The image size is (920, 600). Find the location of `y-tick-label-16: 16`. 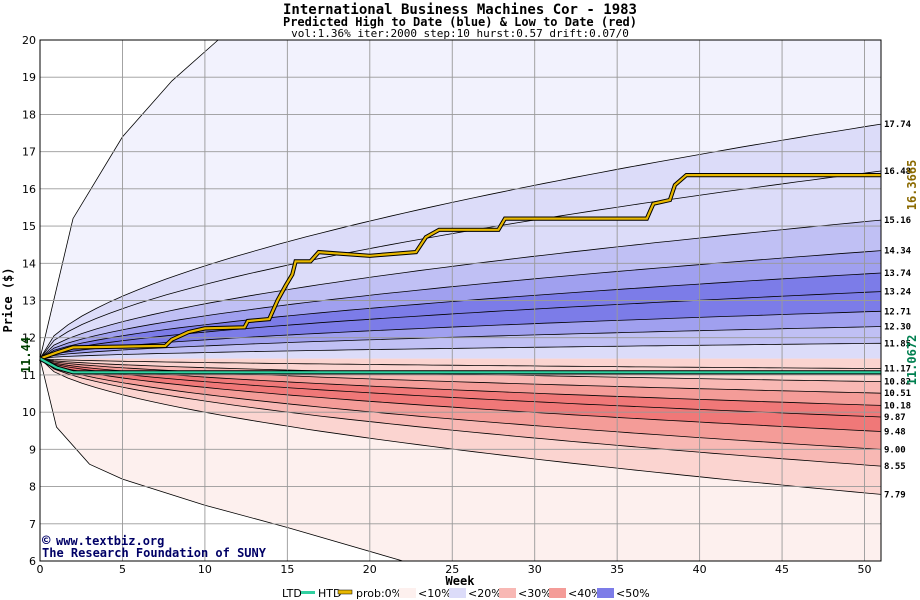

y-tick-label-16: 16 is located at coordinates (29, 189).